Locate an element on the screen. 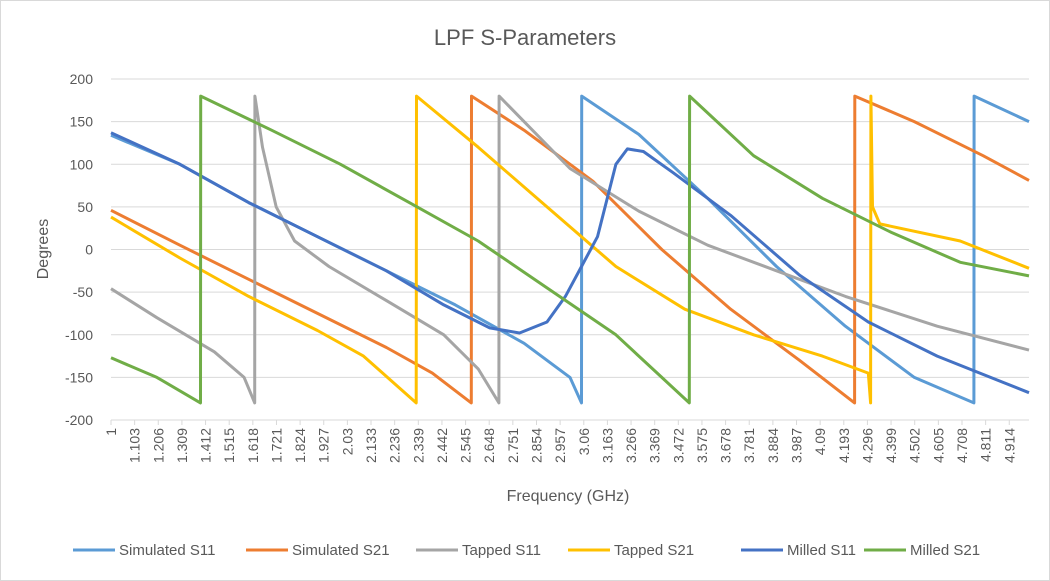  x-tick-label: 4.09 is located at coordinates (820, 441).